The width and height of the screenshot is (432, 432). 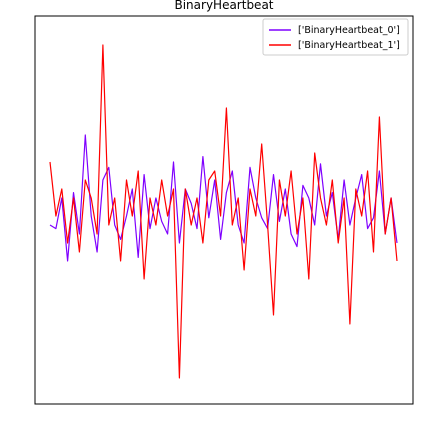 I want to click on legend-box, so click(x=335, y=37).